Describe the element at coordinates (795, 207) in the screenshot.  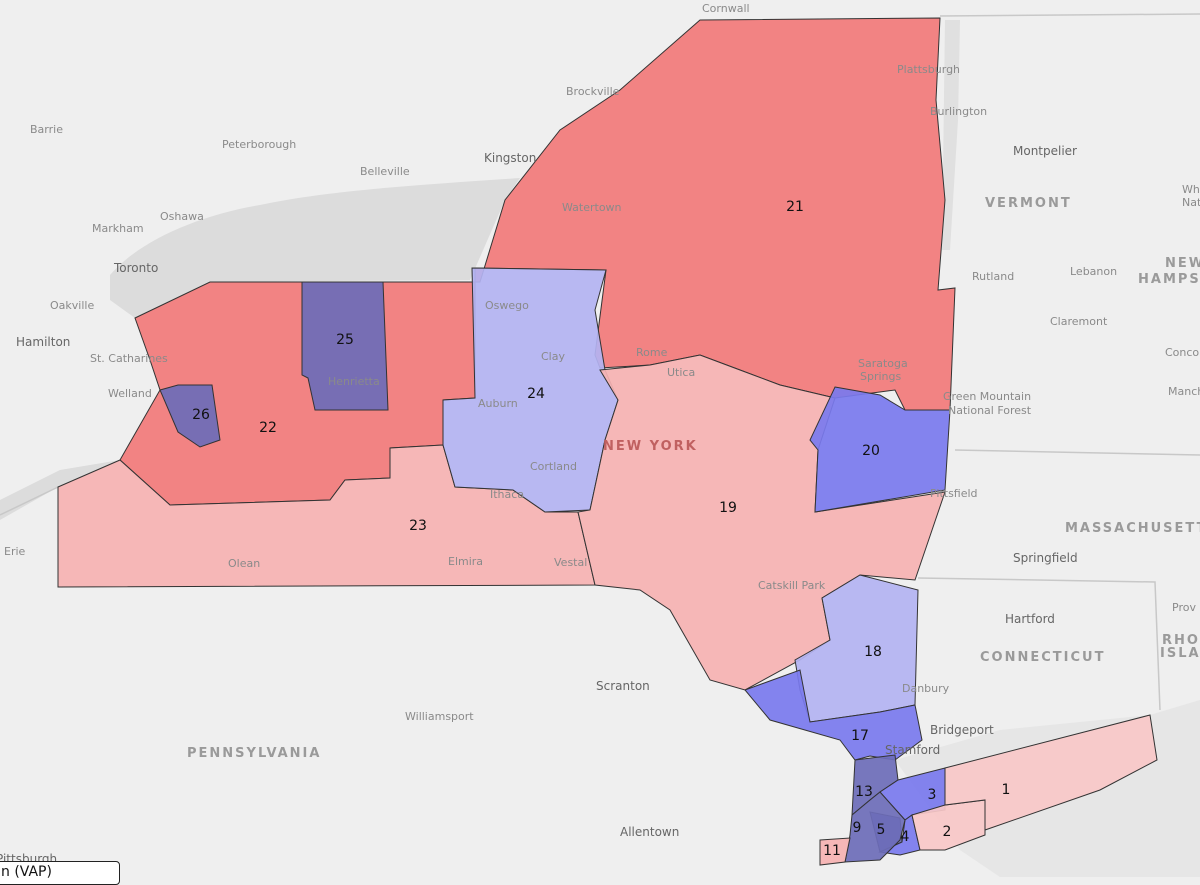
I see `district-label-21: 21` at that location.